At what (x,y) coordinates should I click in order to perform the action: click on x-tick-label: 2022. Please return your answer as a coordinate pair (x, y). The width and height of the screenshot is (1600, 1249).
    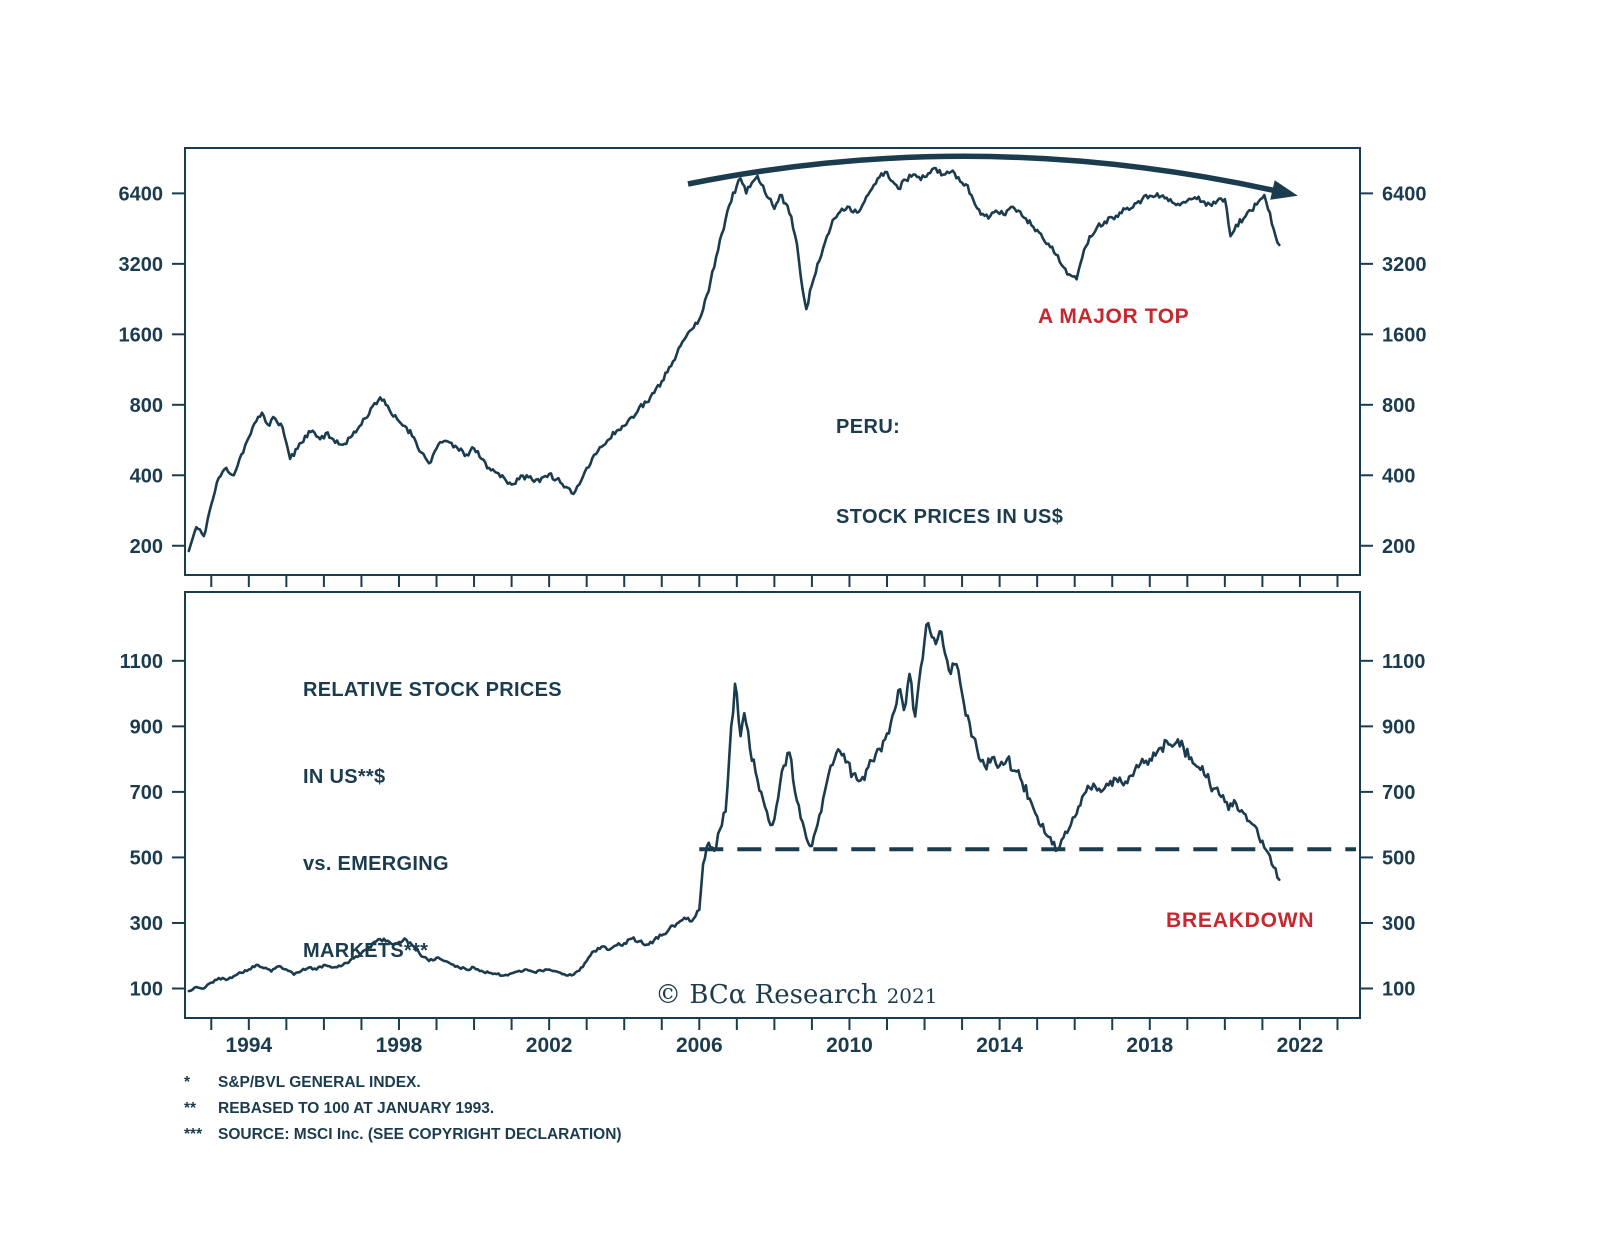
    Looking at the image, I should click on (1300, 1045).